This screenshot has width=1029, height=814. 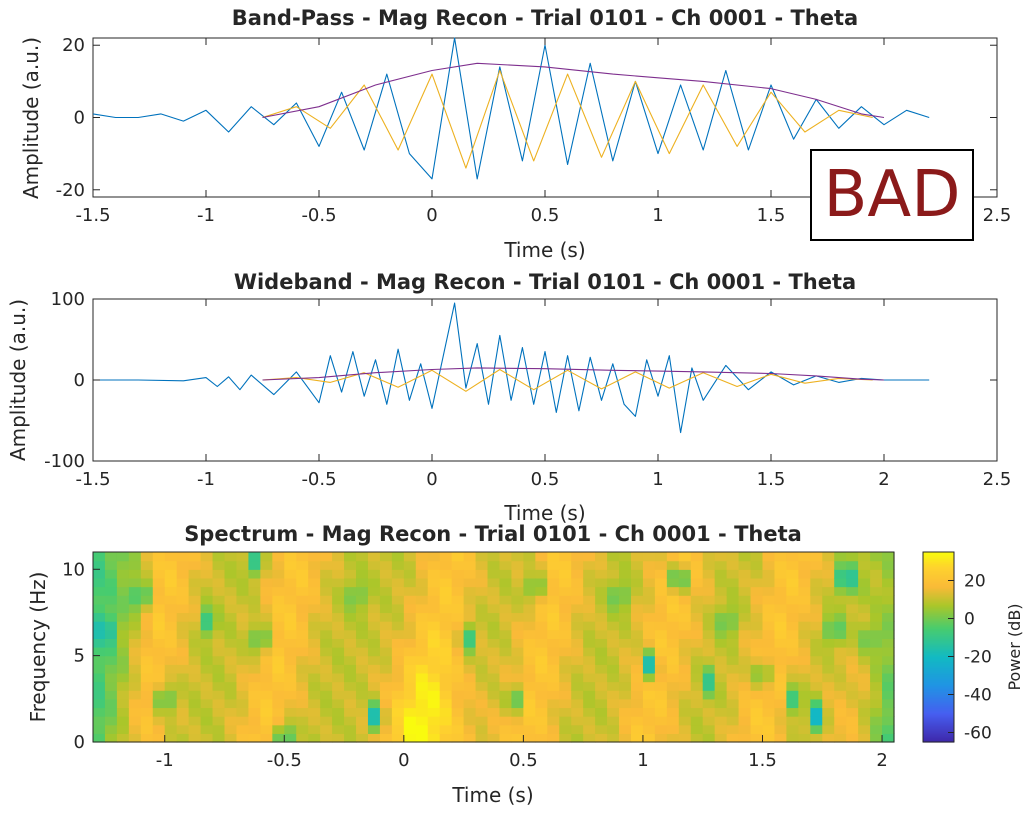 I want to click on wideband-x-tick-label: 0, so click(x=431, y=479).